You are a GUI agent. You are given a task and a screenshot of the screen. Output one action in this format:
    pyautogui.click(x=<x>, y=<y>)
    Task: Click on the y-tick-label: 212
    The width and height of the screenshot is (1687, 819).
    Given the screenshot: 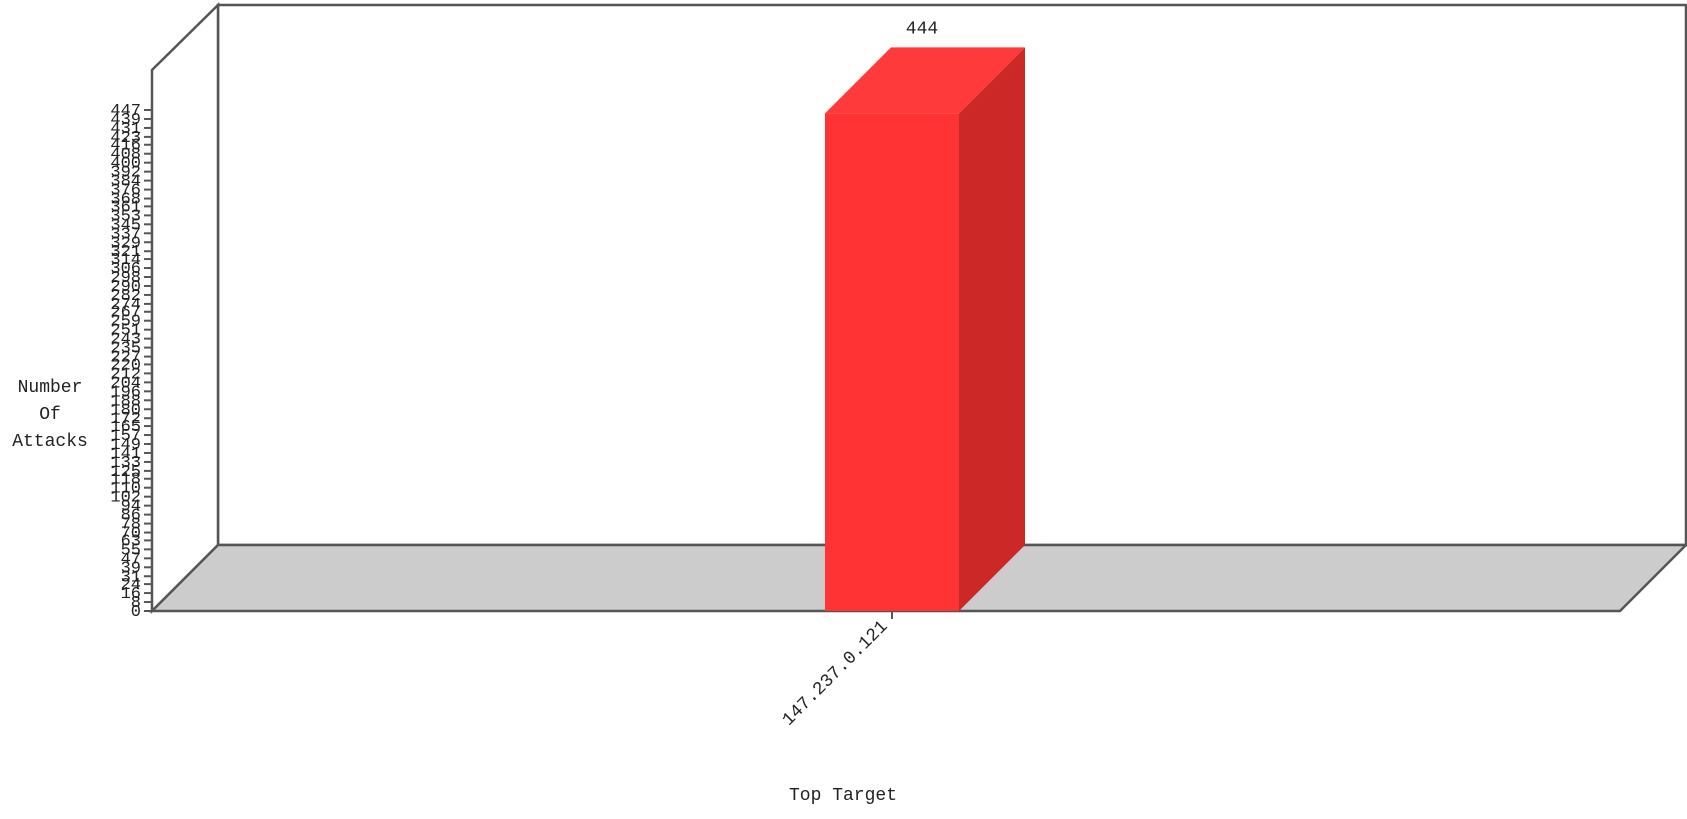 What is the action you would take?
    pyautogui.click(x=125, y=374)
    